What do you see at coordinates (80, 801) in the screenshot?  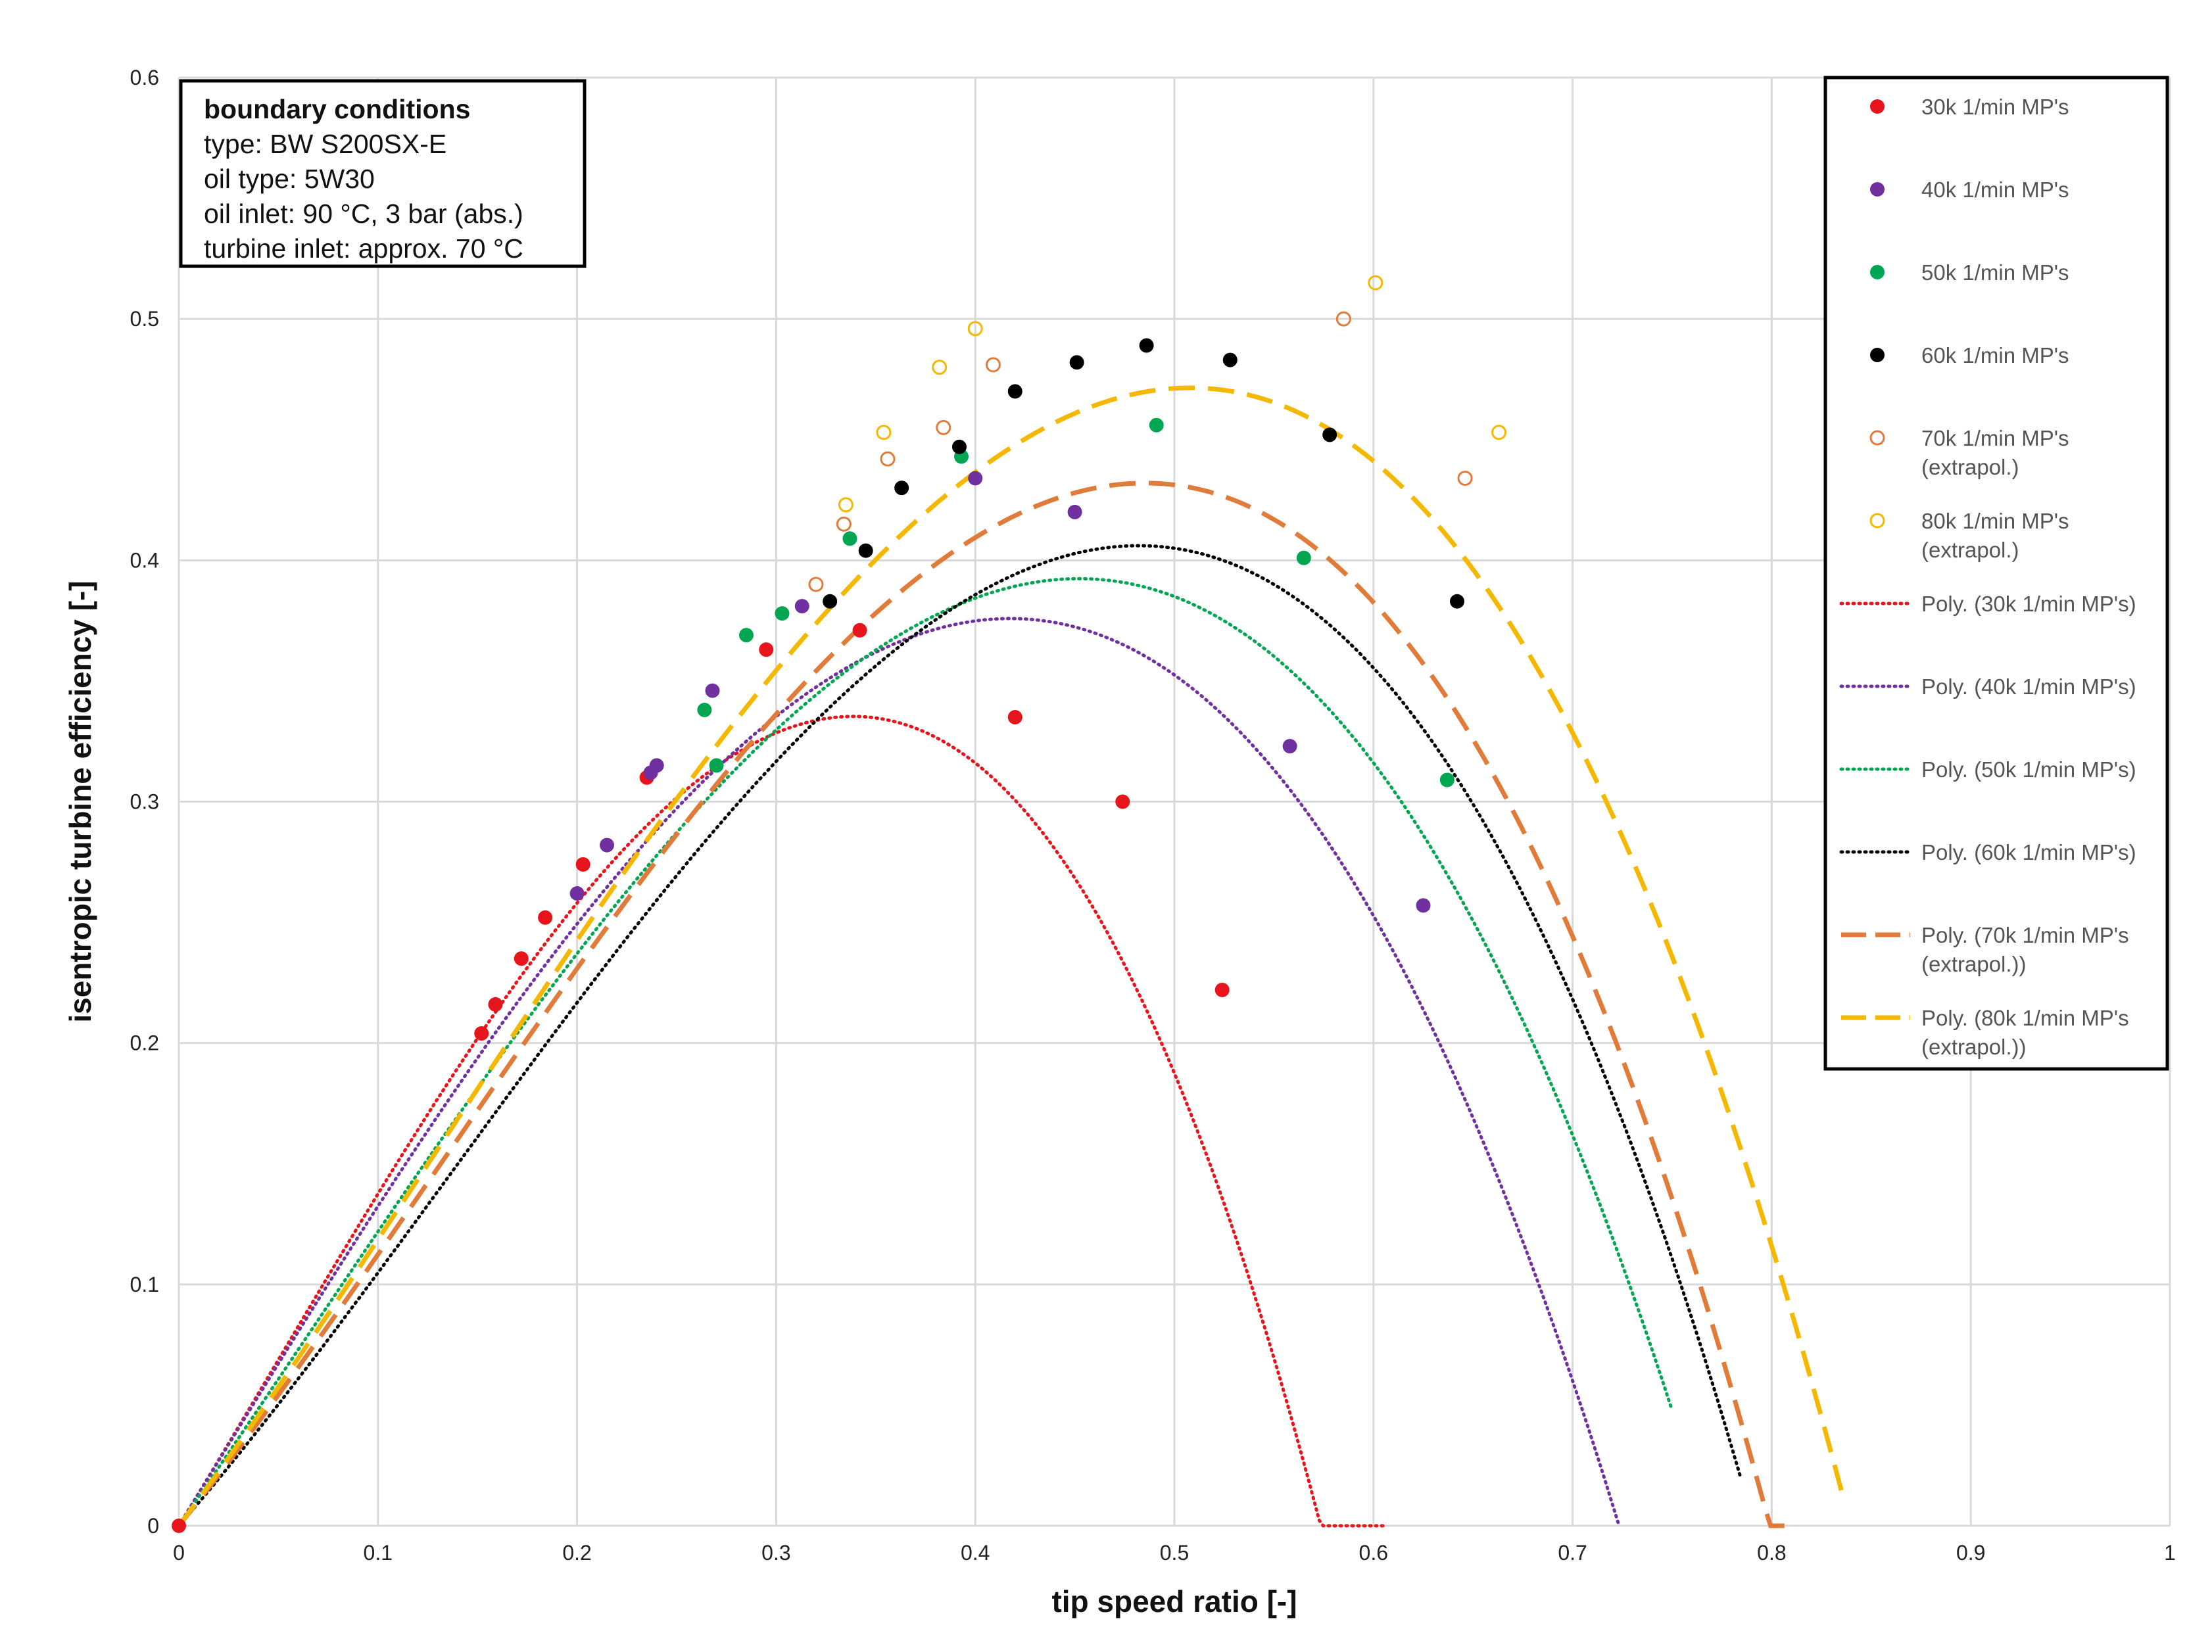 I see `y-axis-title: isentropic turbine efficiency [-]` at bounding box center [80, 801].